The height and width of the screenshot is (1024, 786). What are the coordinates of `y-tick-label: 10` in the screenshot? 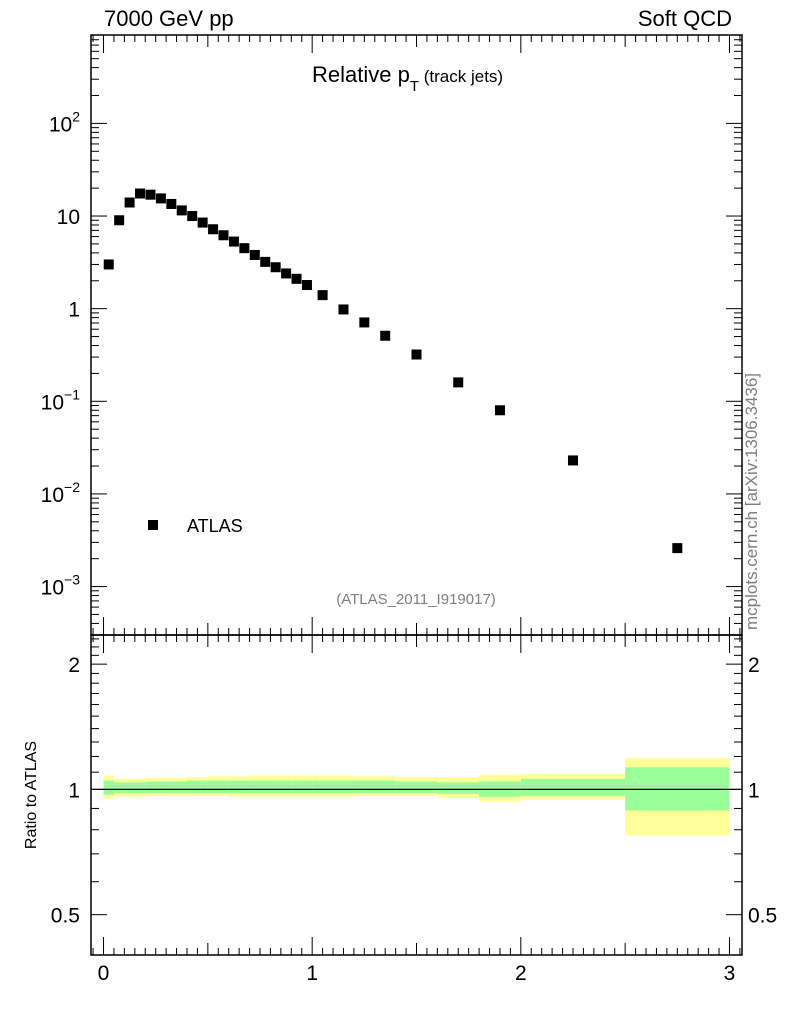 It's located at (68, 217).